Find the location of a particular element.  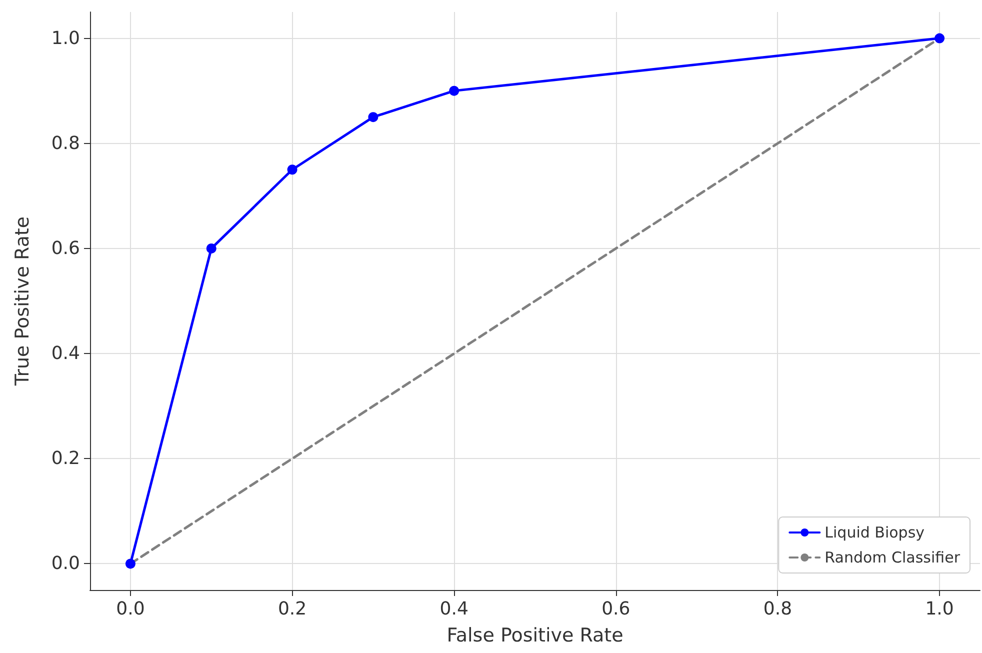

x-tick-label: 0.0 is located at coordinates (130, 609).